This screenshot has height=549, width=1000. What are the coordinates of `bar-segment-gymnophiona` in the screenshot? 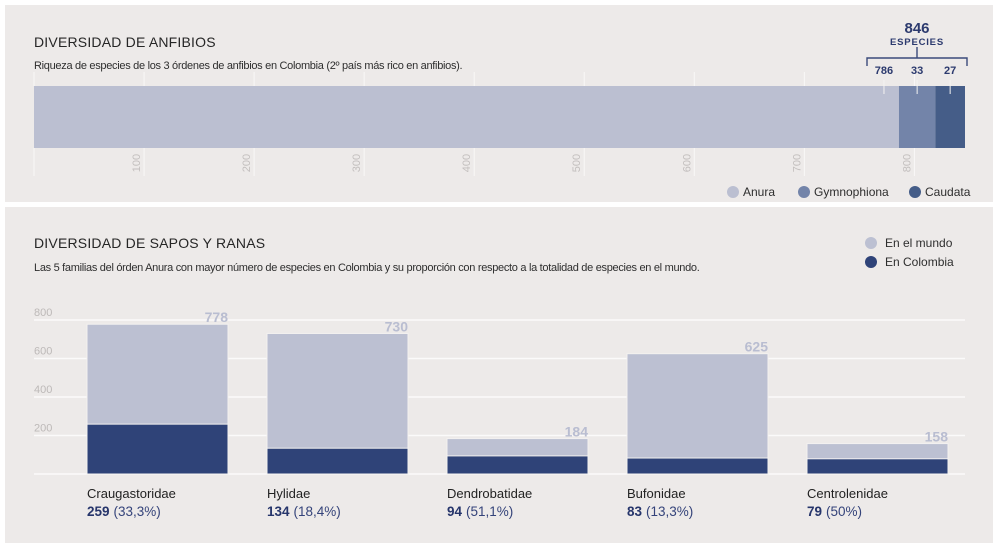 It's located at (917, 117).